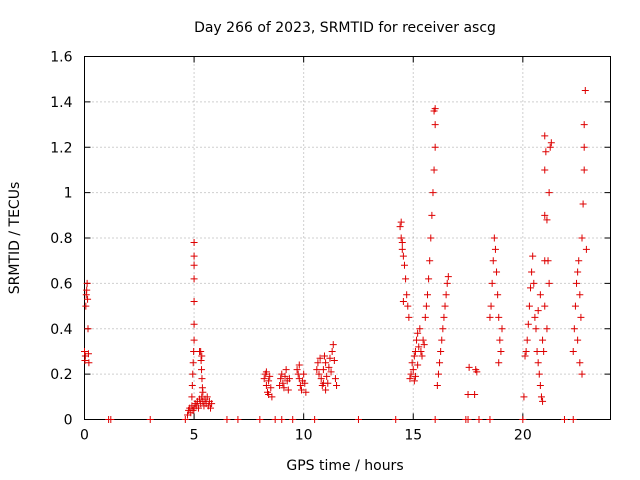 This screenshot has height=480, width=640. What do you see at coordinates (68, 421) in the screenshot?
I see `y-tick-label: 0` at bounding box center [68, 421].